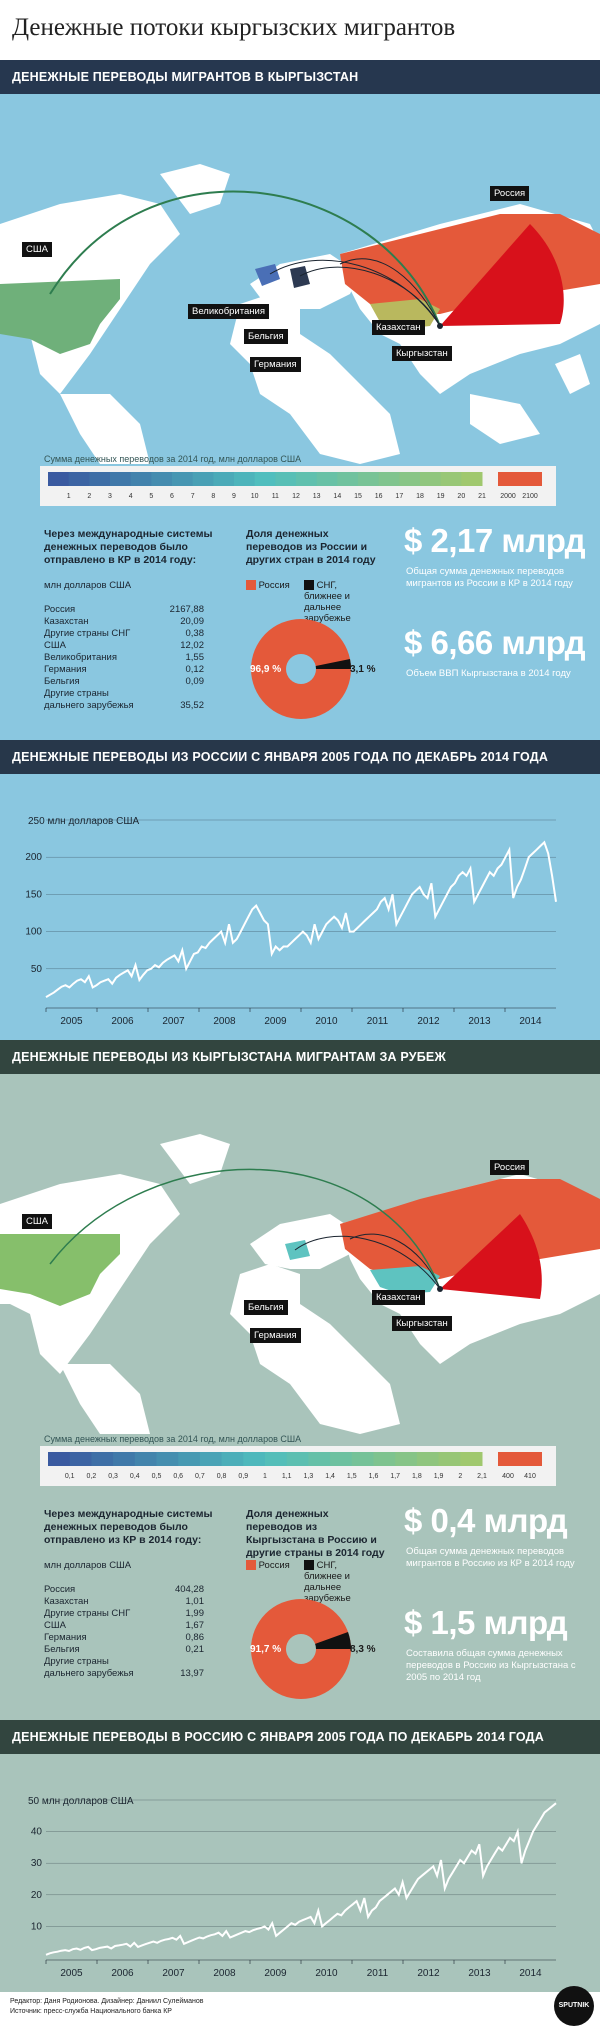  I want to click on x-tick-label: 2011, so click(378, 1021).